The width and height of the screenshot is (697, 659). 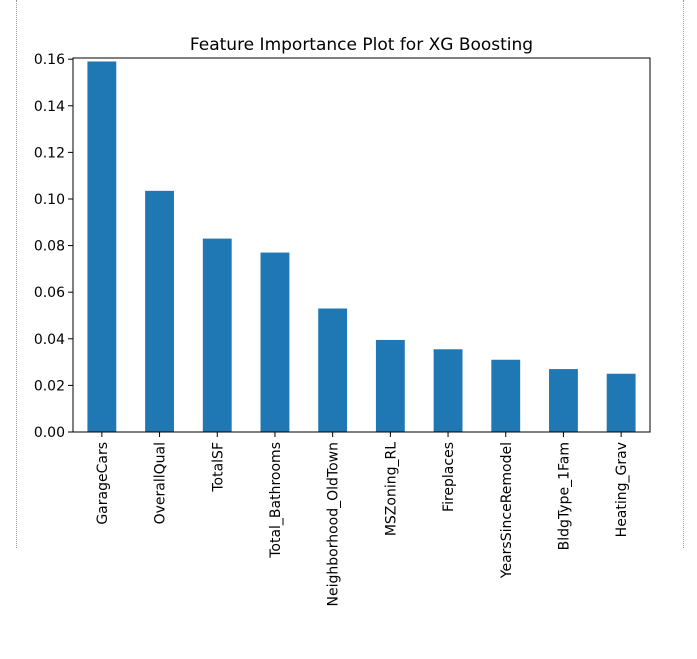 I want to click on x-tick-label: MSZoning_RL, so click(x=391, y=489).